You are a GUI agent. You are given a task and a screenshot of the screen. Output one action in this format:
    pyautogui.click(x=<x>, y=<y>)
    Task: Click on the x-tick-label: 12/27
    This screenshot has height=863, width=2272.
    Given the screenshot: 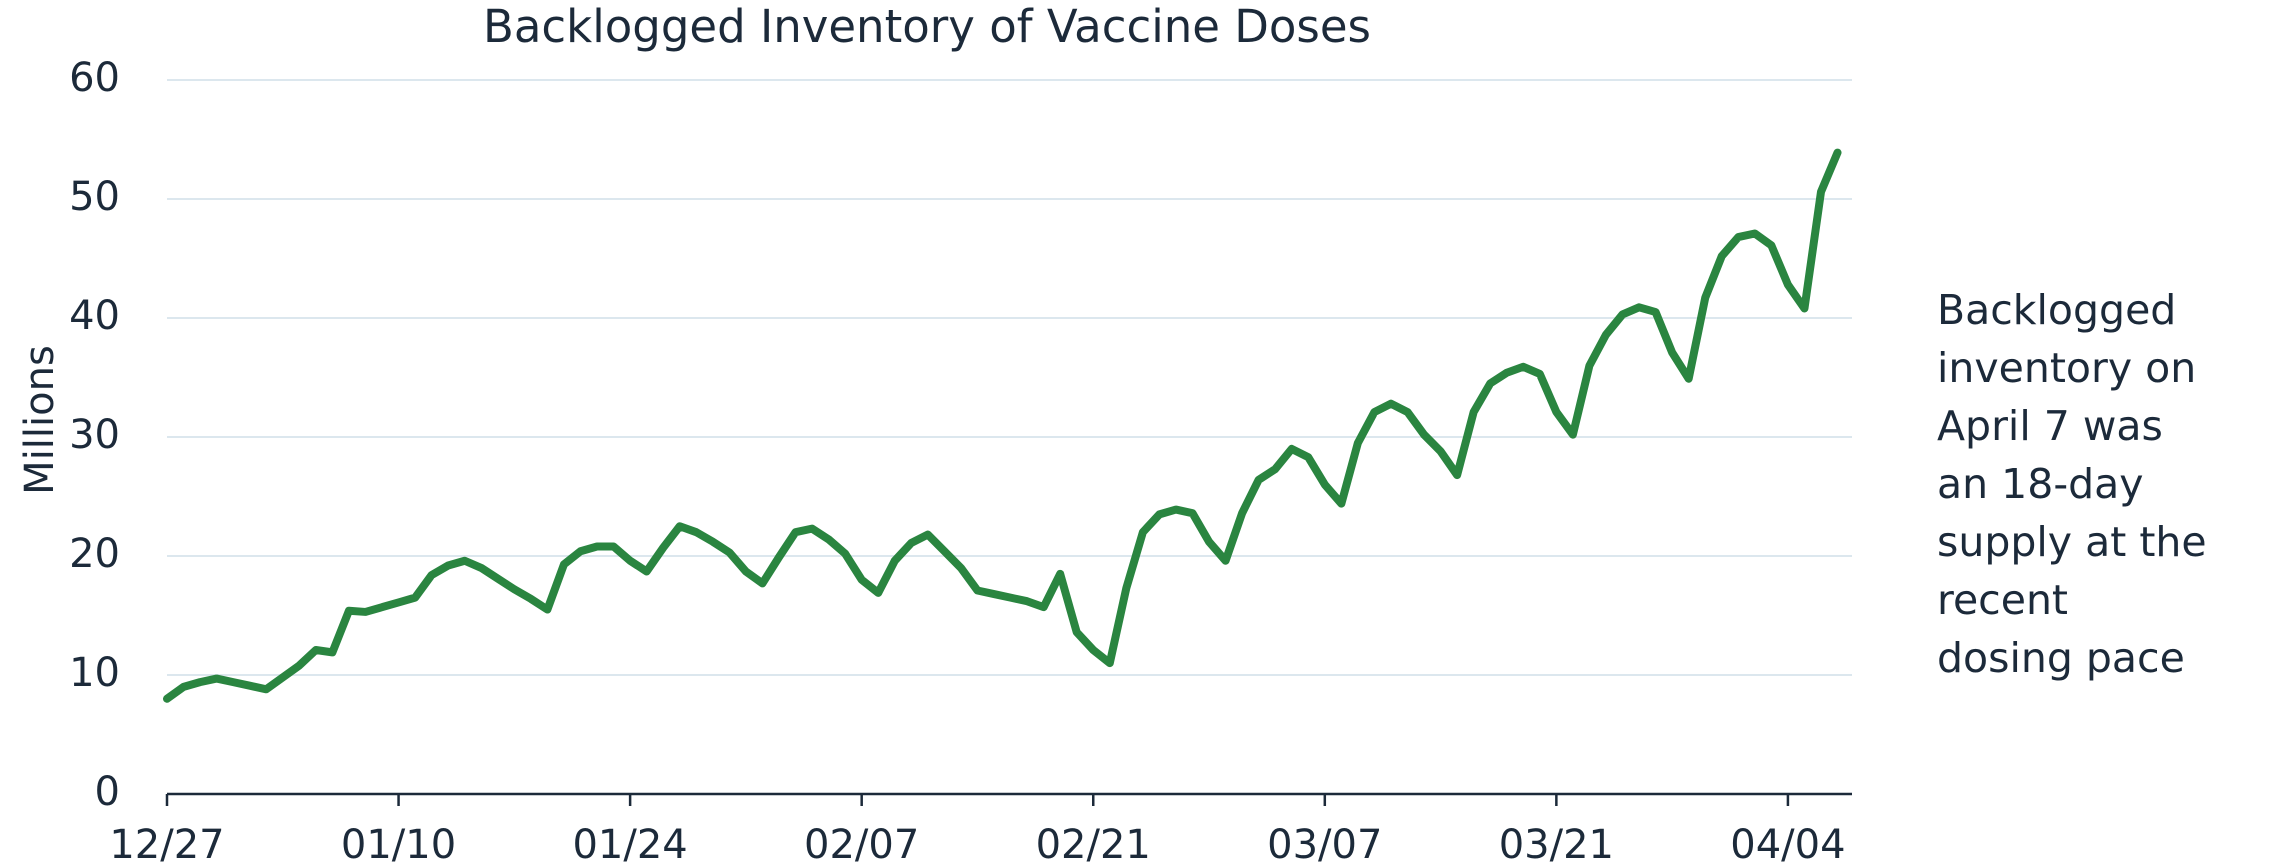 What is the action you would take?
    pyautogui.click(x=166, y=842)
    